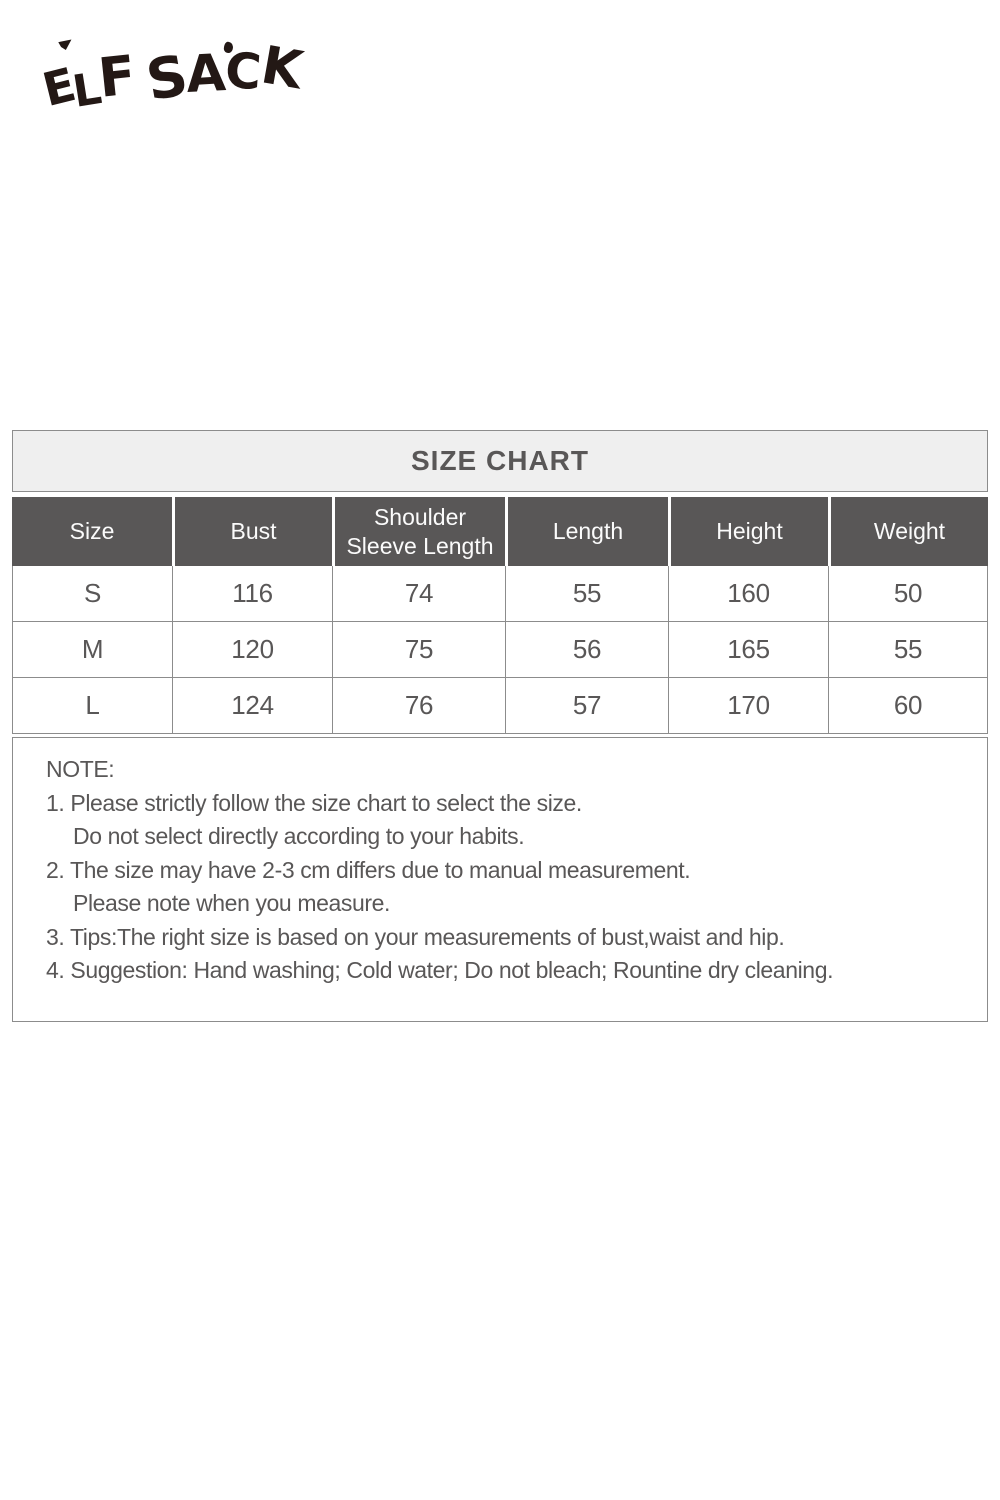 This screenshot has height=1500, width=1000. Describe the element at coordinates (252, 649) in the screenshot. I see `cell-bust: 120` at that location.